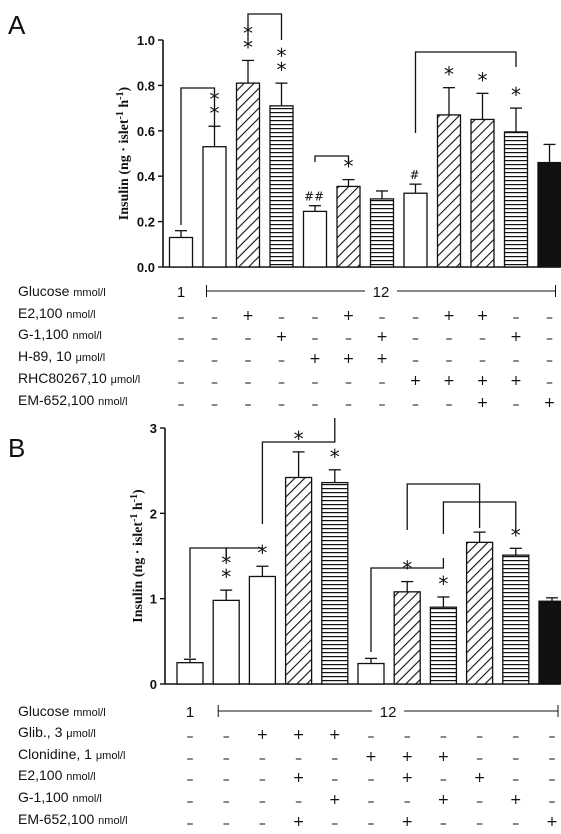  I want to click on condition-unit: μmol/l, so click(91, 358).